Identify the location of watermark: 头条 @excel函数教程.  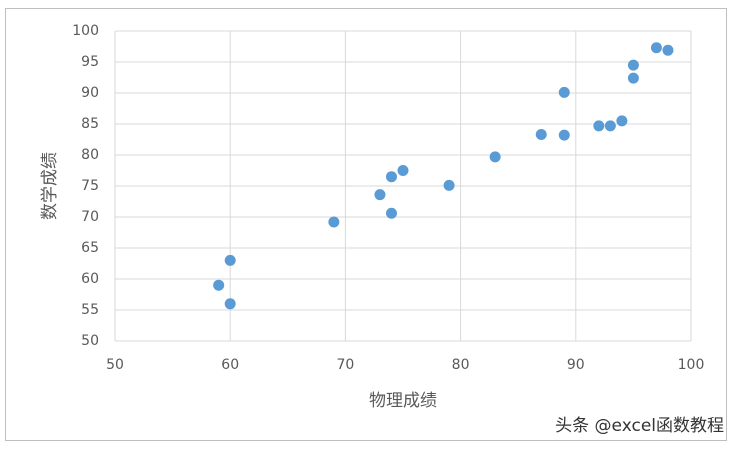
(639, 426).